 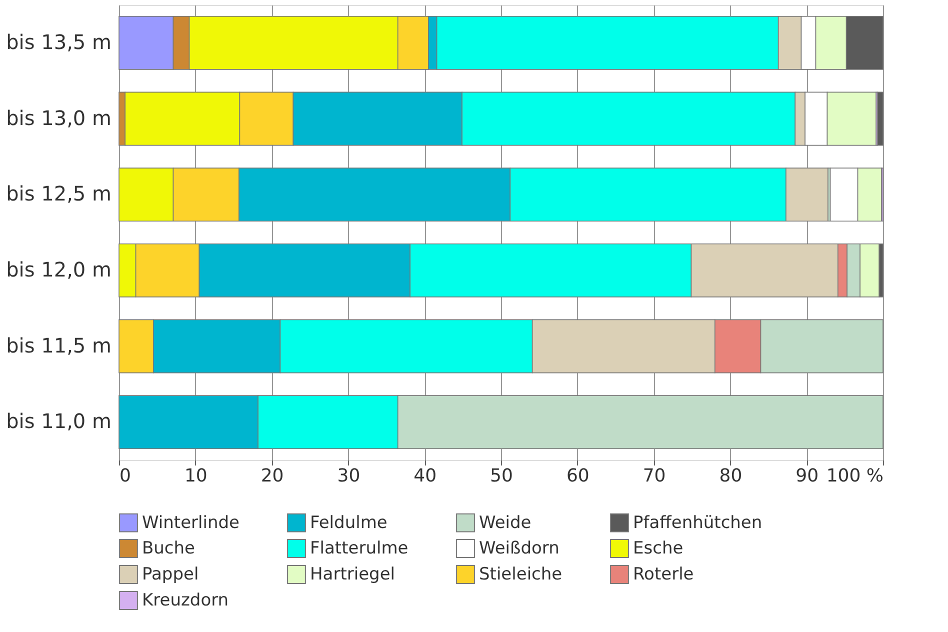 I want to click on legend-label: Hartriegel, so click(x=352, y=574).